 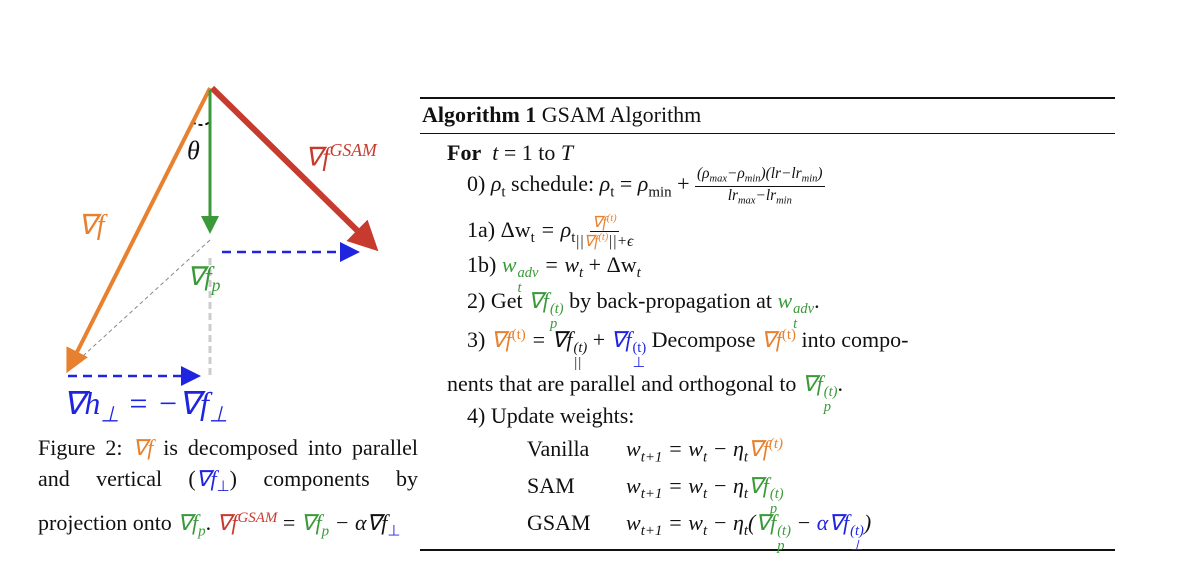 What do you see at coordinates (767, 133) in the screenshot?
I see `mid-rule` at bounding box center [767, 133].